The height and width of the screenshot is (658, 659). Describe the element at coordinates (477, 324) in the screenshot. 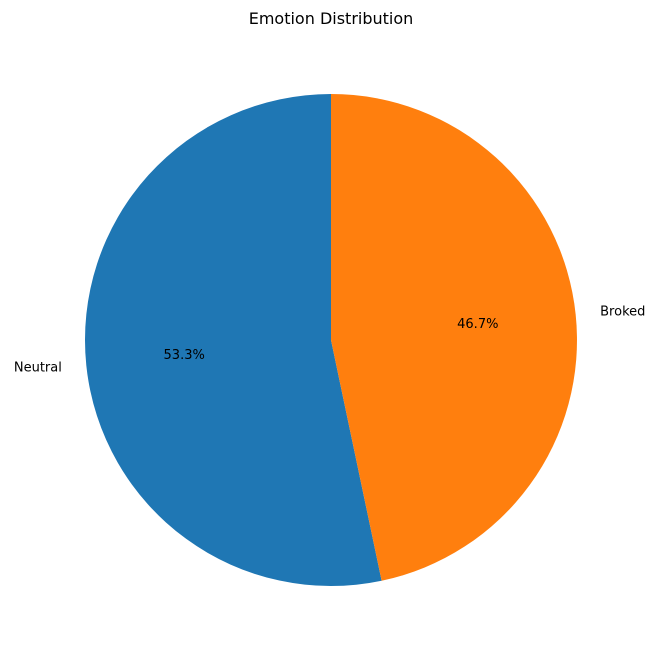

I see `slice-percent-broked: 46.7%` at that location.